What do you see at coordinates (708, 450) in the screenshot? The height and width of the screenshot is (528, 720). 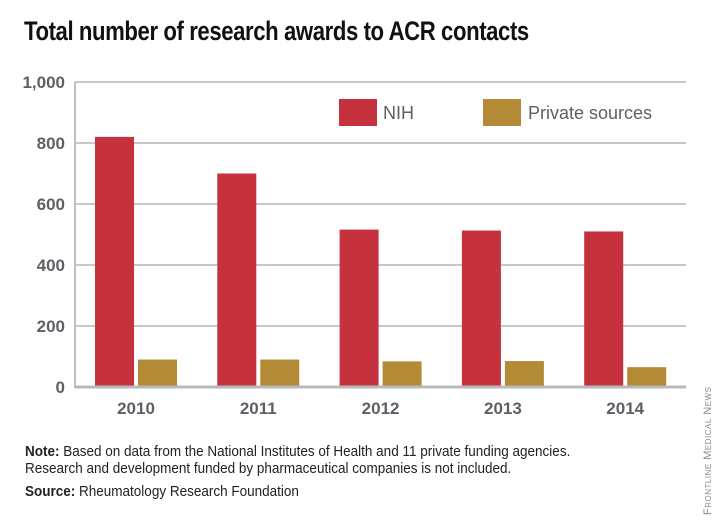 I see `credit-line: Frontline Medical News` at bounding box center [708, 450].